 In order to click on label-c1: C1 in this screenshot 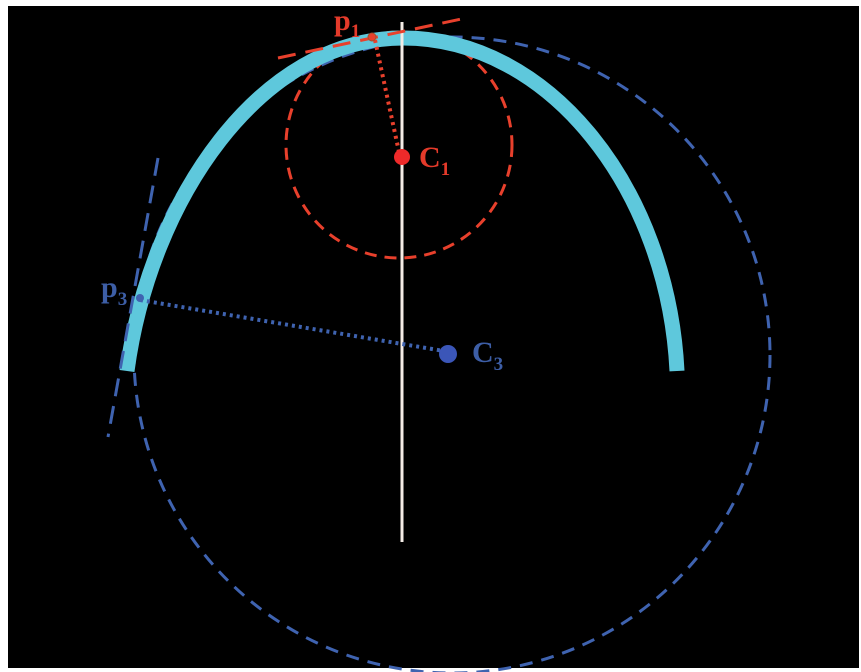, I will do `click(434, 160)`.